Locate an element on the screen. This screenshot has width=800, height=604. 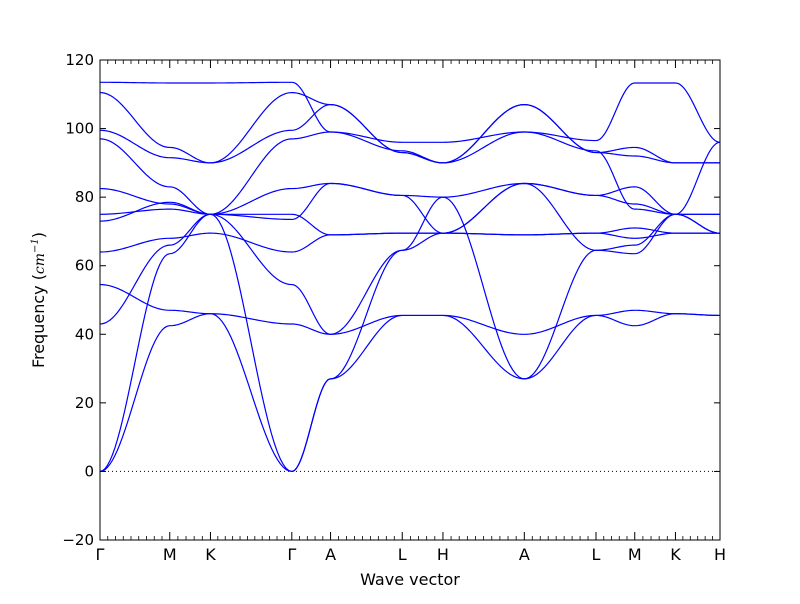
y-tick-label: 100 is located at coordinates (79, 129).